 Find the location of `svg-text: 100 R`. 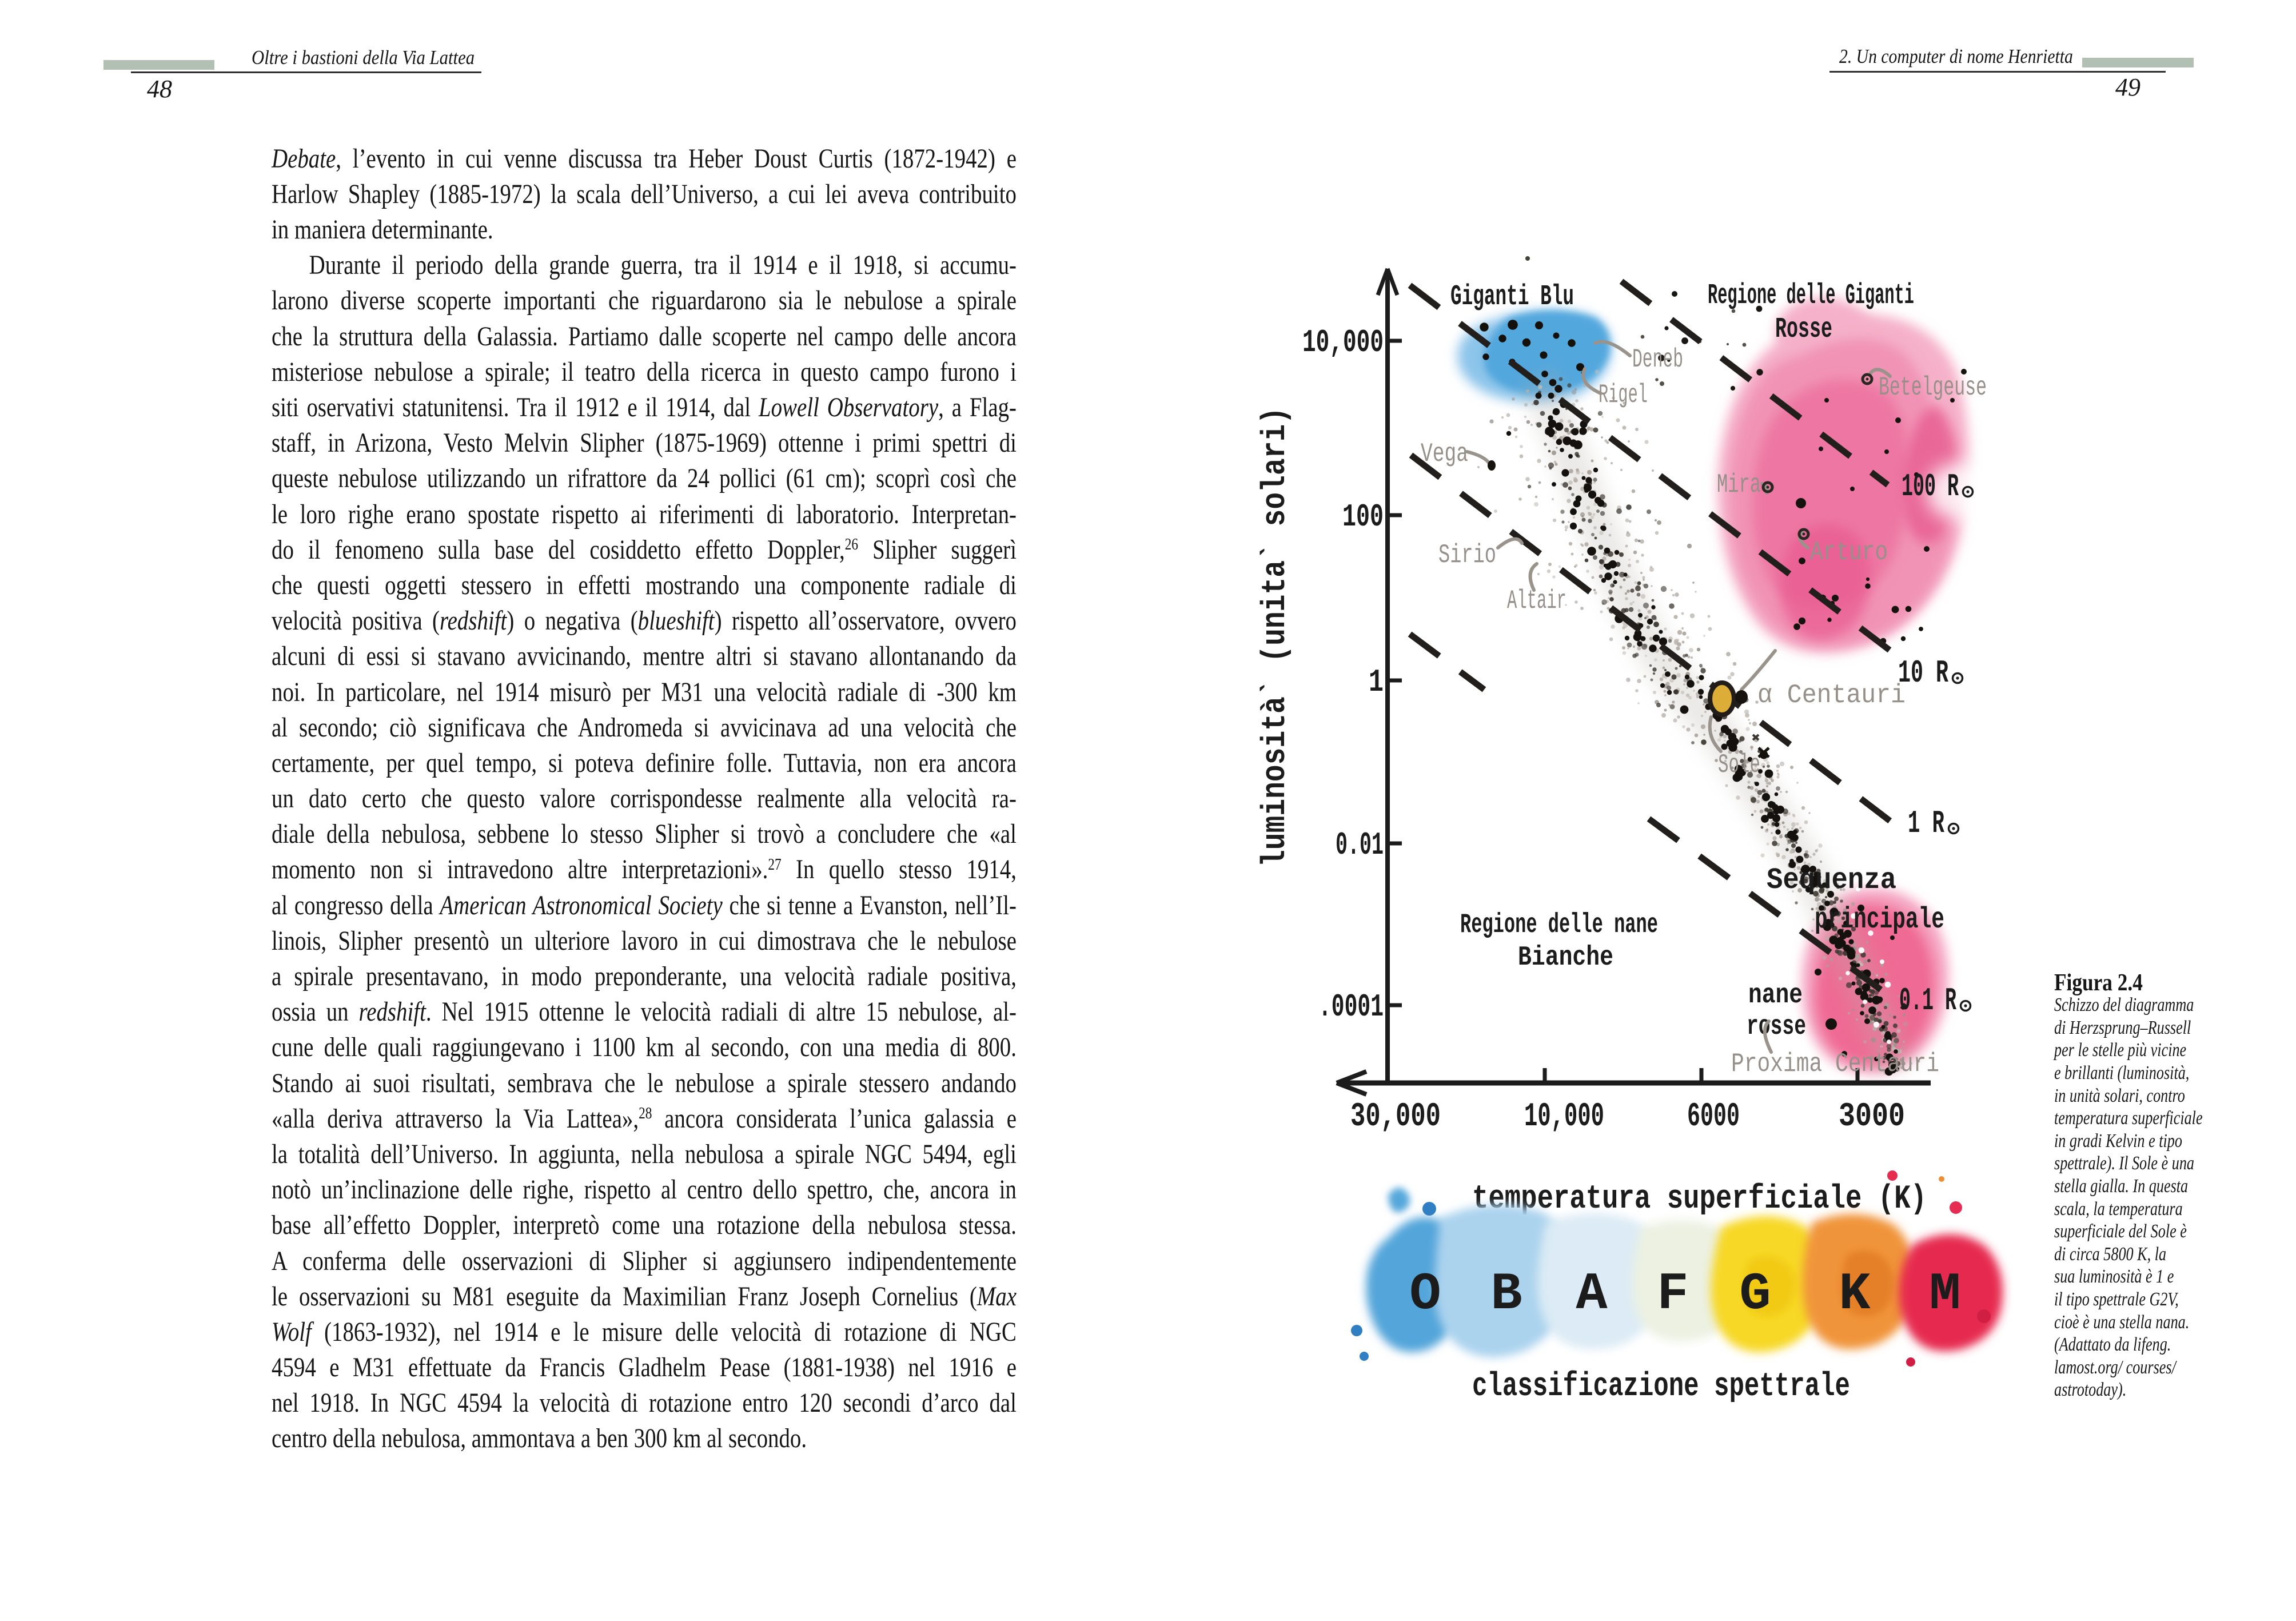

svg-text: 100 R is located at coordinates (1931, 486).